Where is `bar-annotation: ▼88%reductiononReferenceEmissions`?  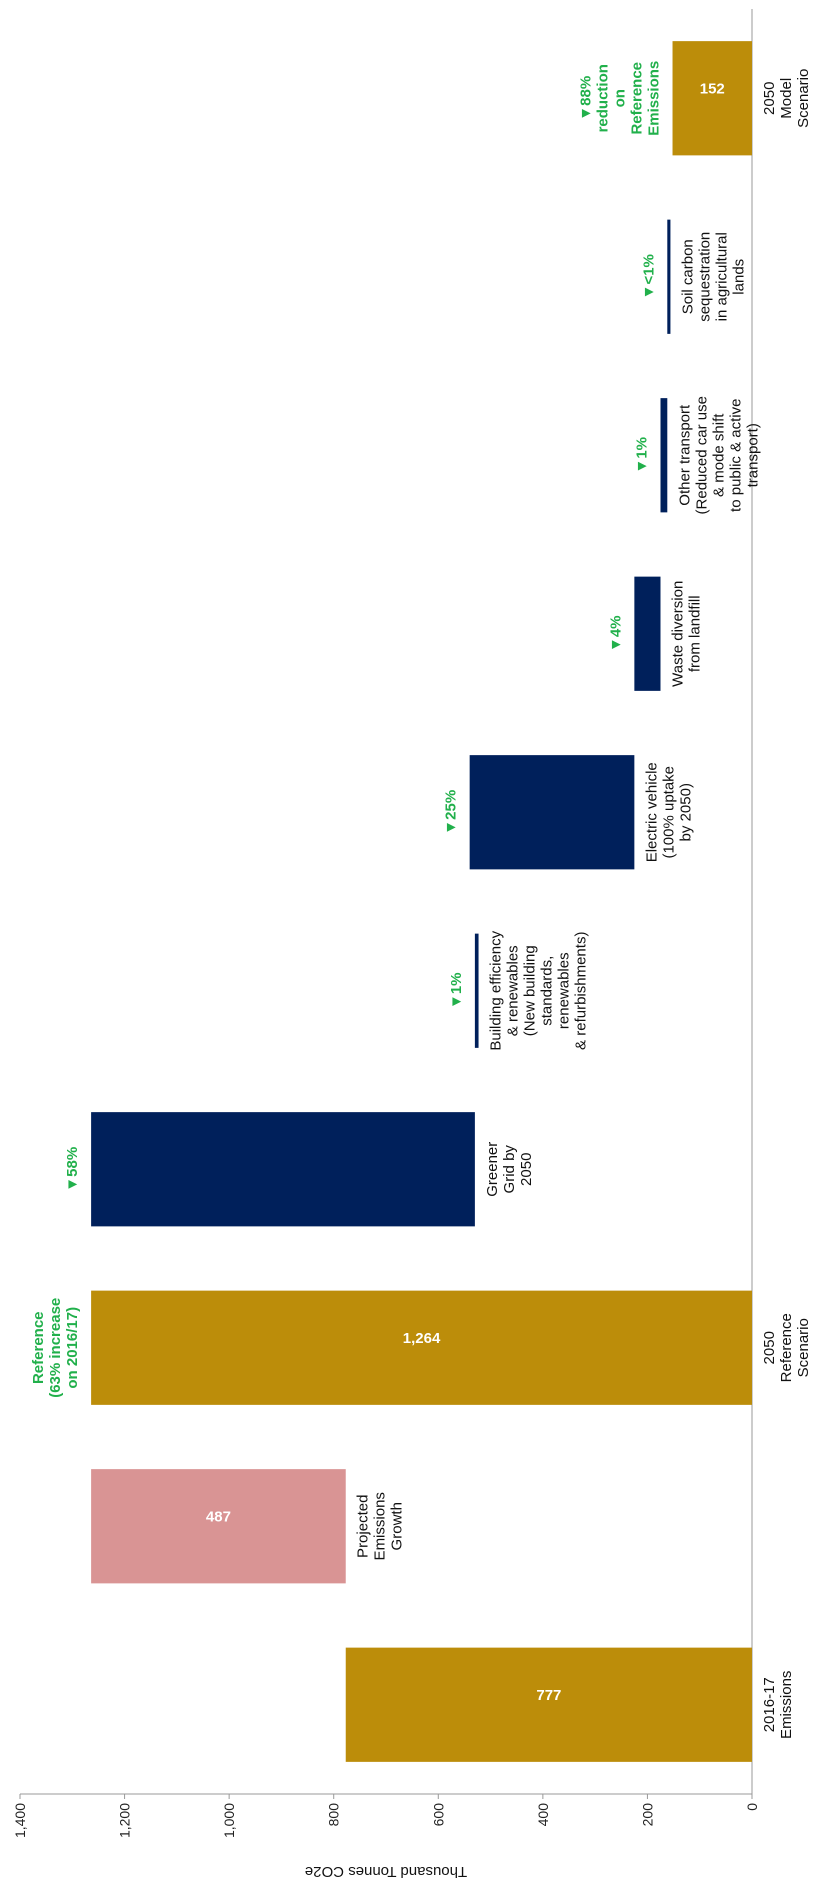 bar-annotation: ▼88%reductiononReferenceEmissions is located at coordinates (620, 98).